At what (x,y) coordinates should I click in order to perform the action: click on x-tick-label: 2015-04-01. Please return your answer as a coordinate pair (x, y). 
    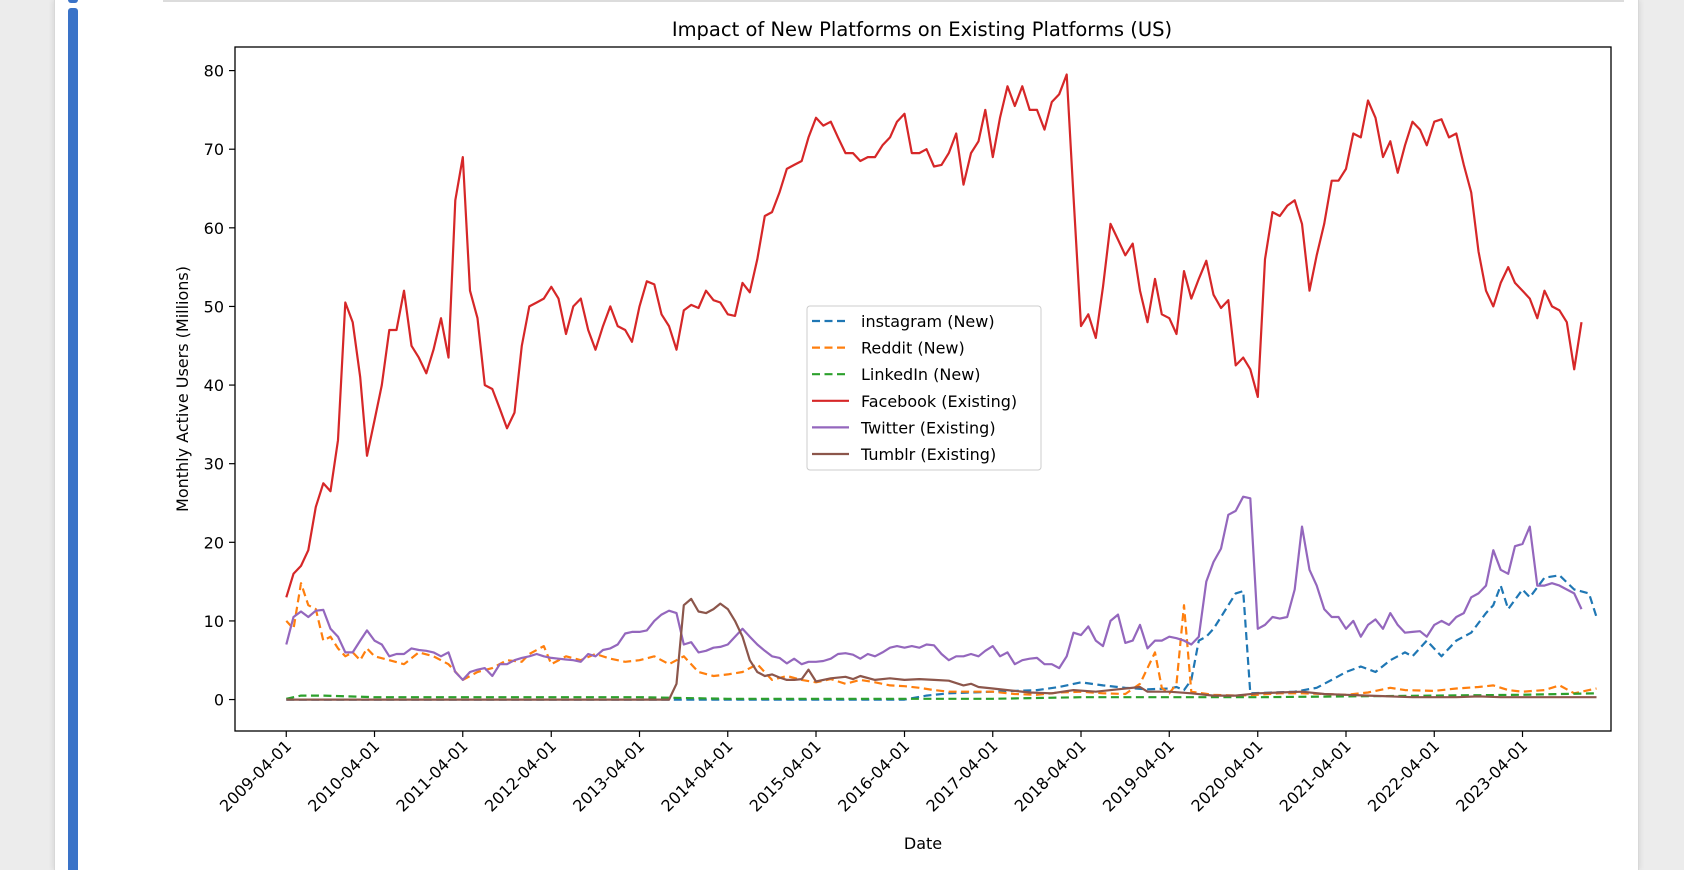
    Looking at the image, I should click on (785, 775).